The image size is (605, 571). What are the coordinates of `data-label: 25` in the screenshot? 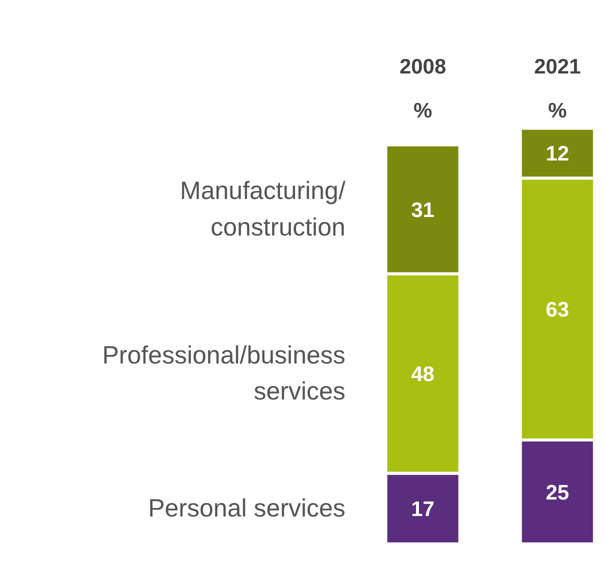 It's located at (558, 492).